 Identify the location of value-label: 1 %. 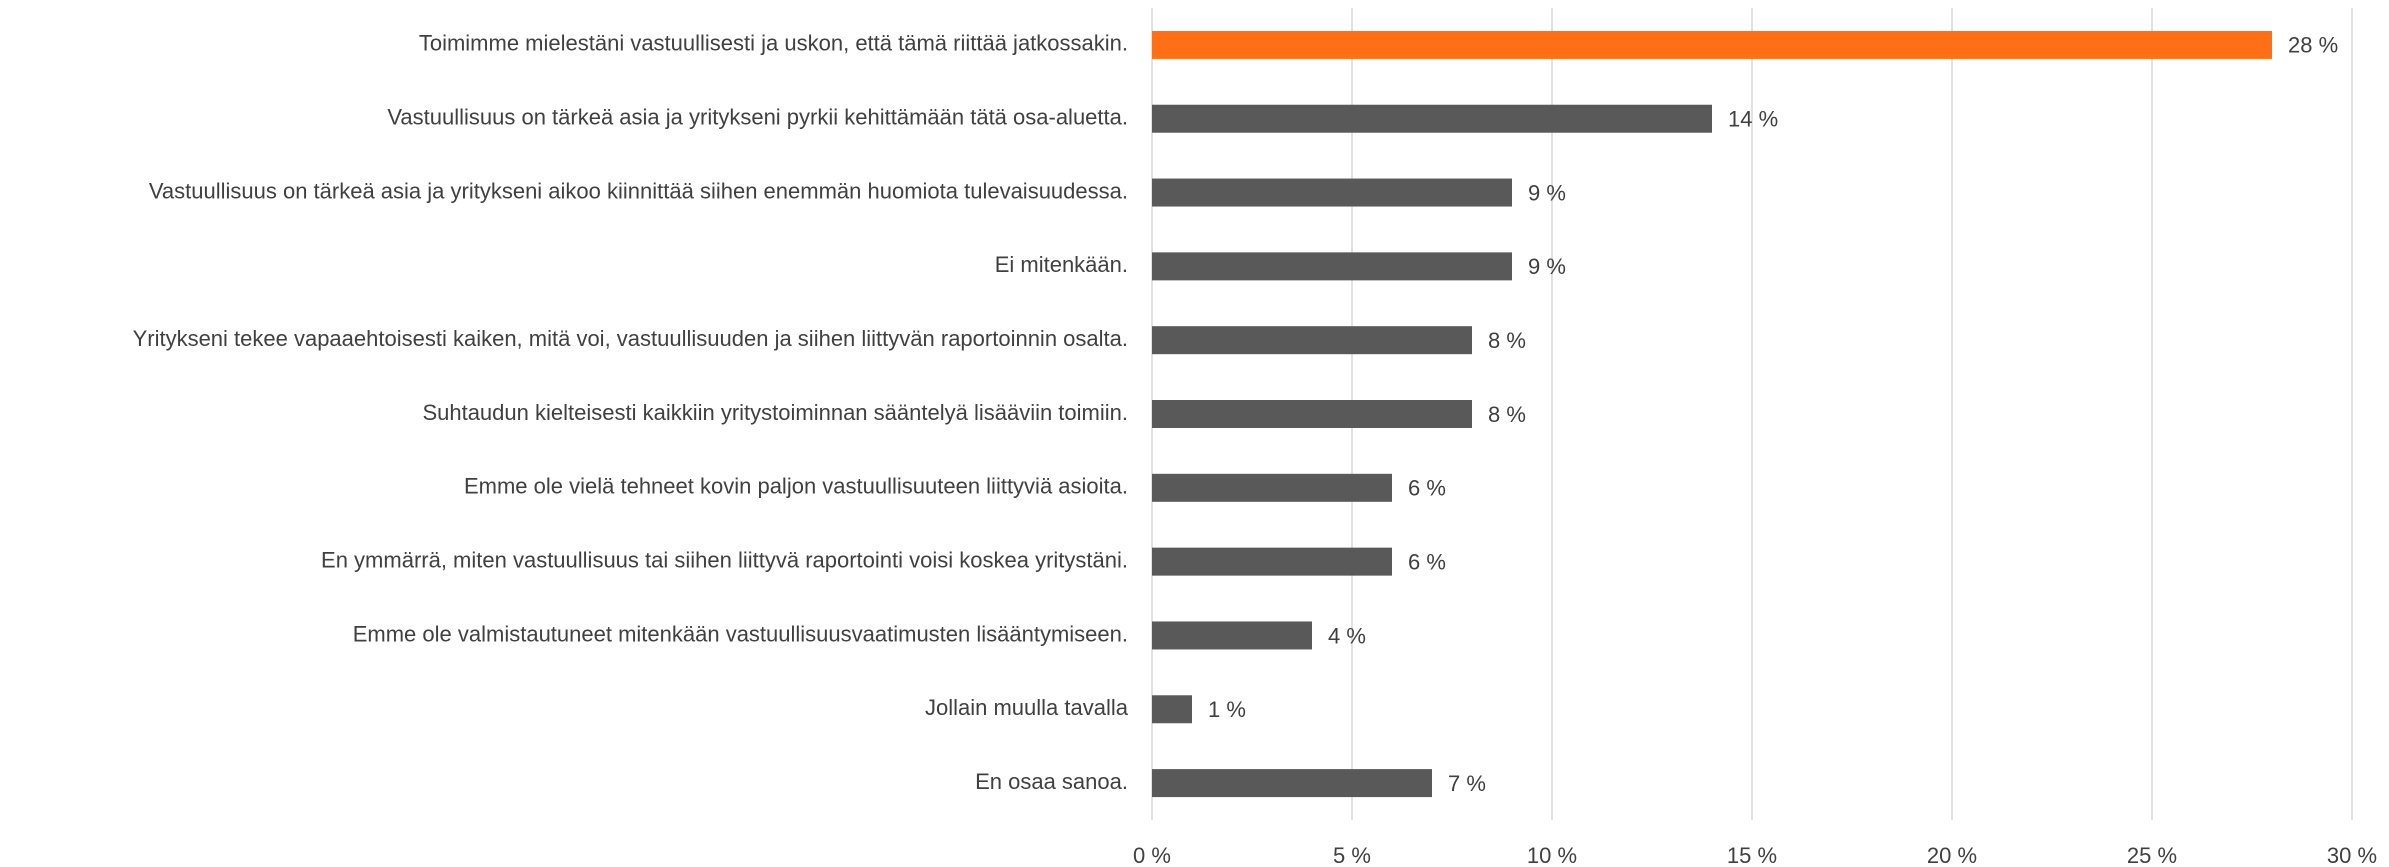
(1227, 709).